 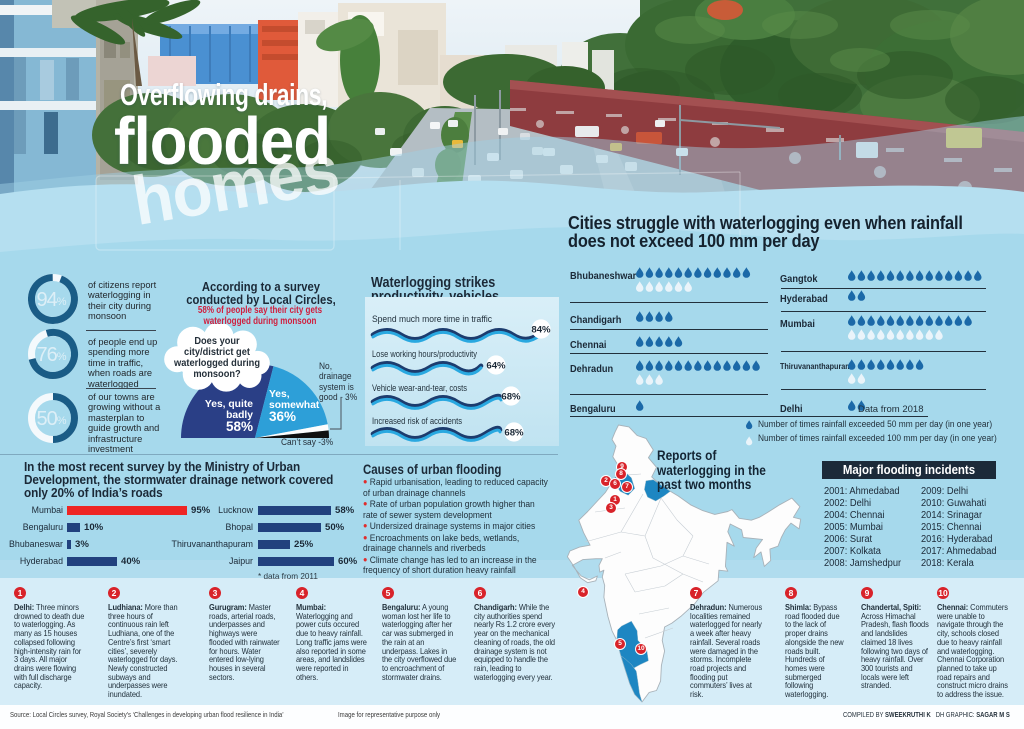 What do you see at coordinates (419, 388) in the screenshot?
I see `svg-text: Vehicle wear-and-tear, costs` at bounding box center [419, 388].